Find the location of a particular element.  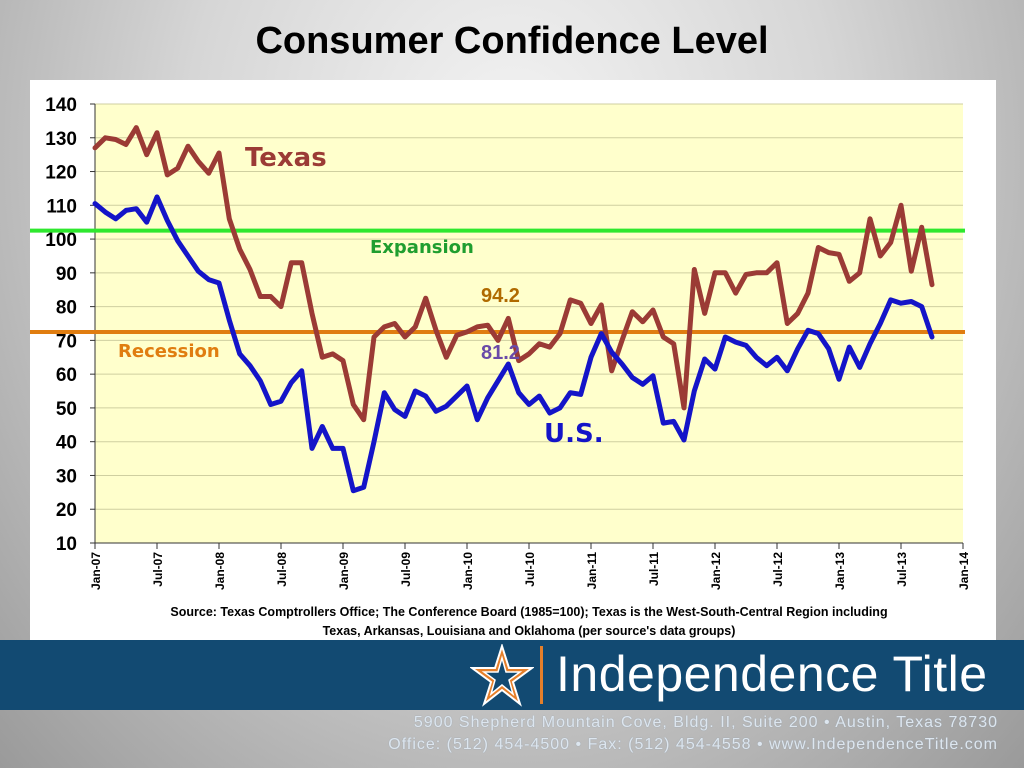

annotation-label: 81.2 is located at coordinates (500, 353).